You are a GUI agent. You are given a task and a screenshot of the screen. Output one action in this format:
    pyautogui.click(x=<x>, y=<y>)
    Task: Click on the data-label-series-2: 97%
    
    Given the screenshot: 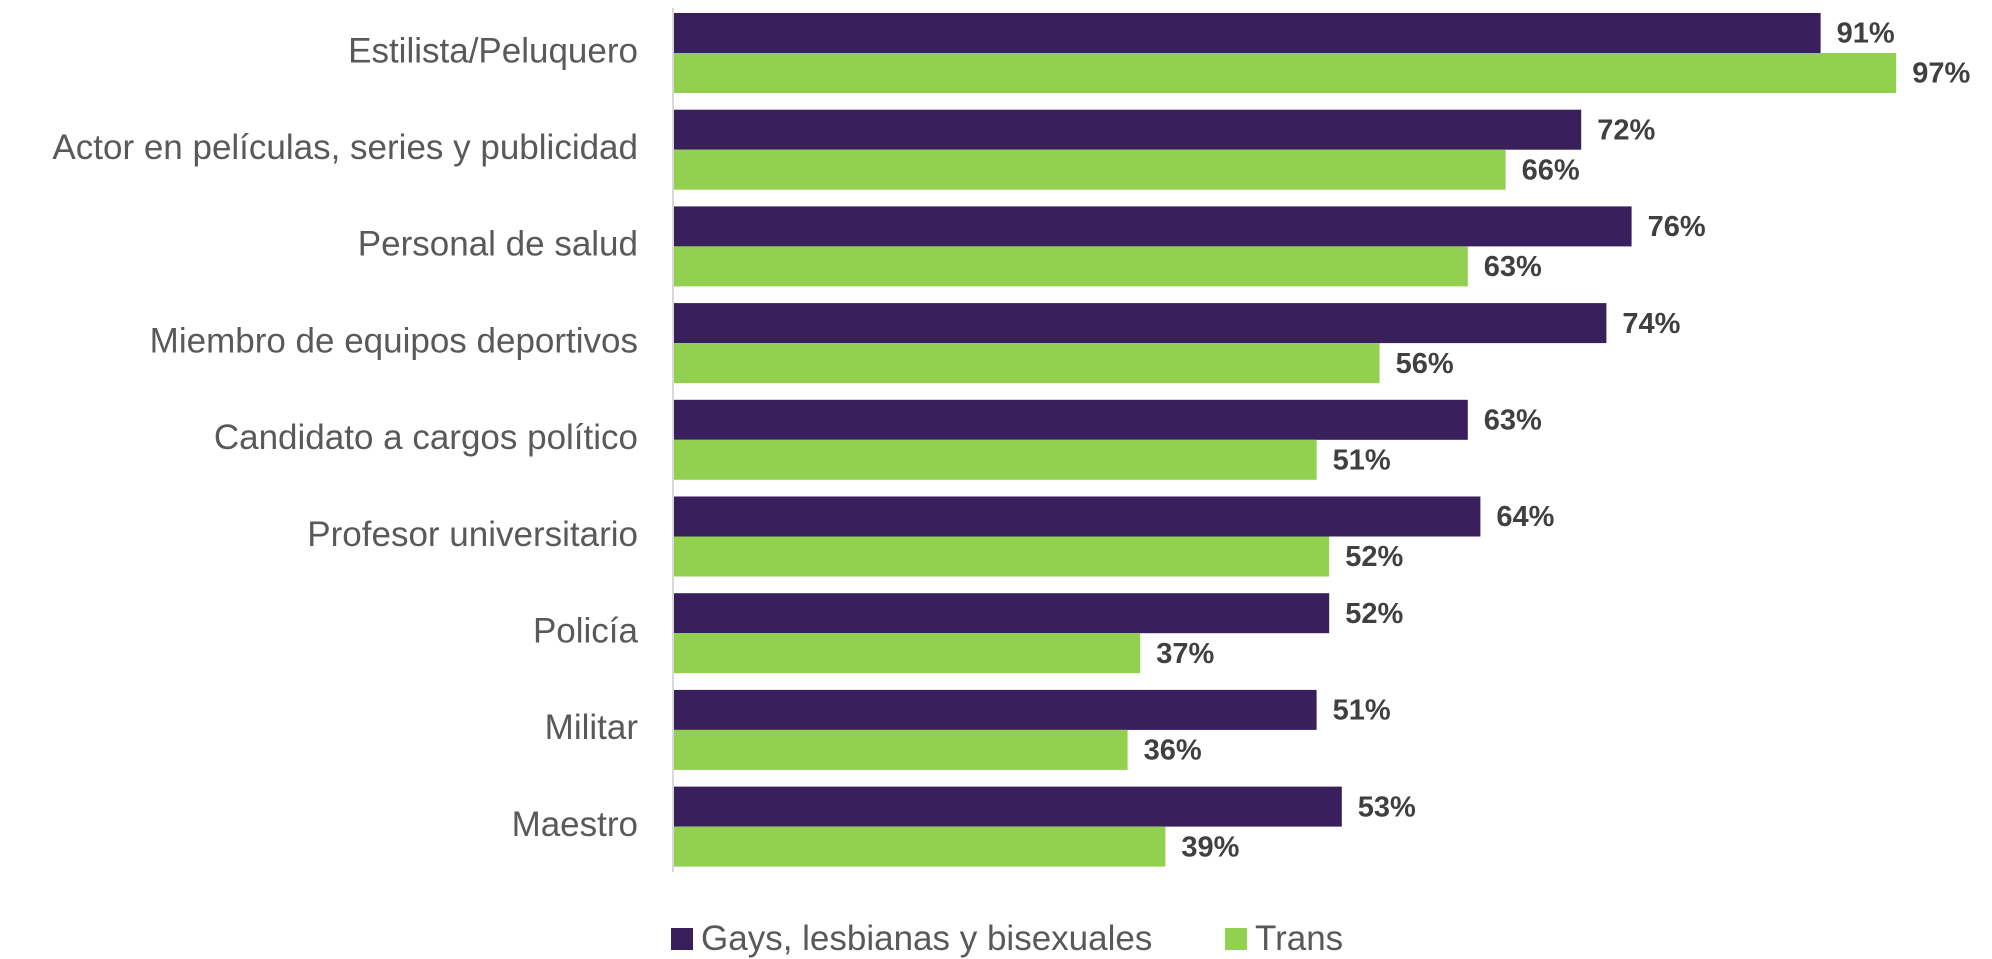 What is the action you would take?
    pyautogui.click(x=1941, y=74)
    